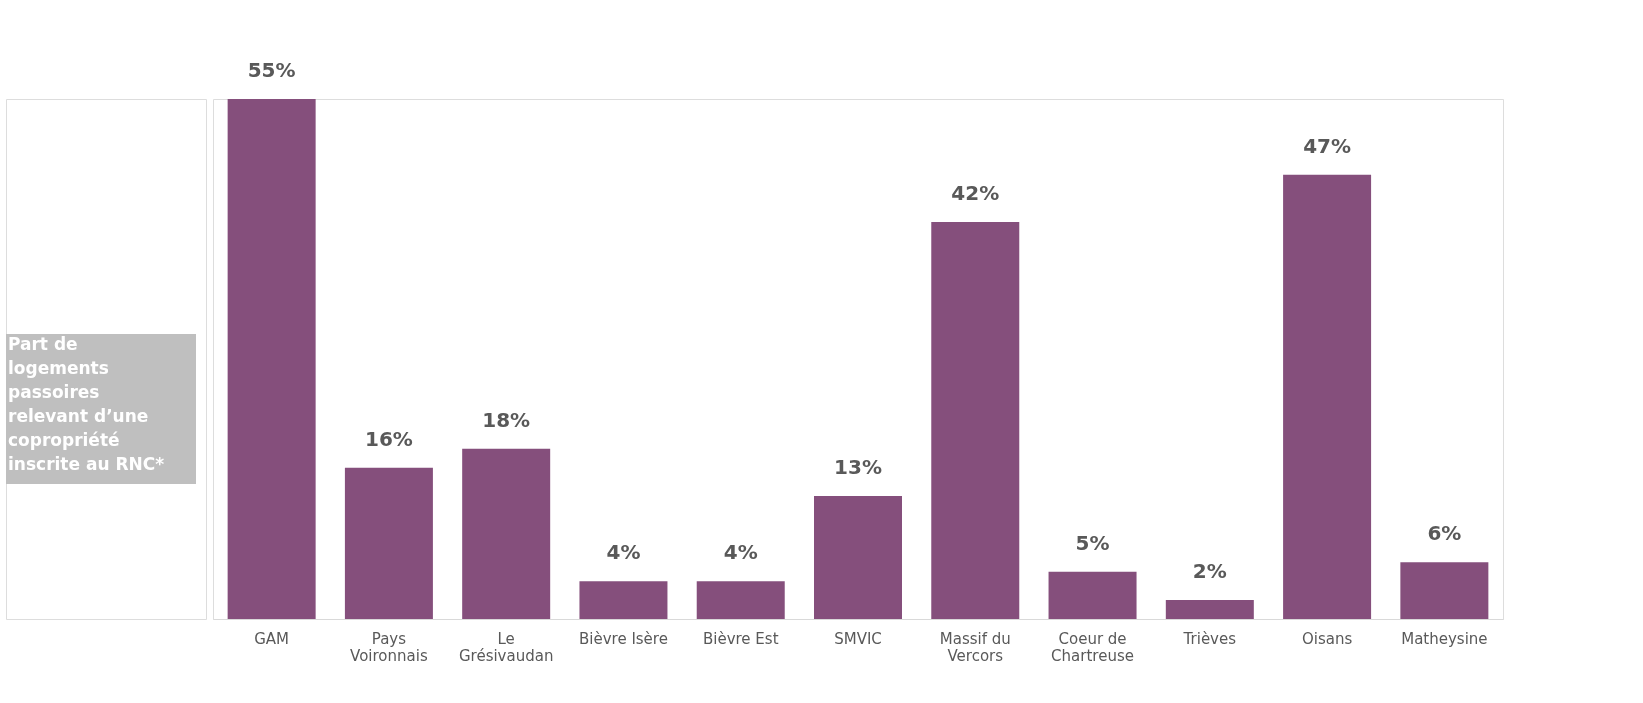  Describe the element at coordinates (389, 647) in the screenshot. I see `x-tick-label: Pays Voironnais` at that location.